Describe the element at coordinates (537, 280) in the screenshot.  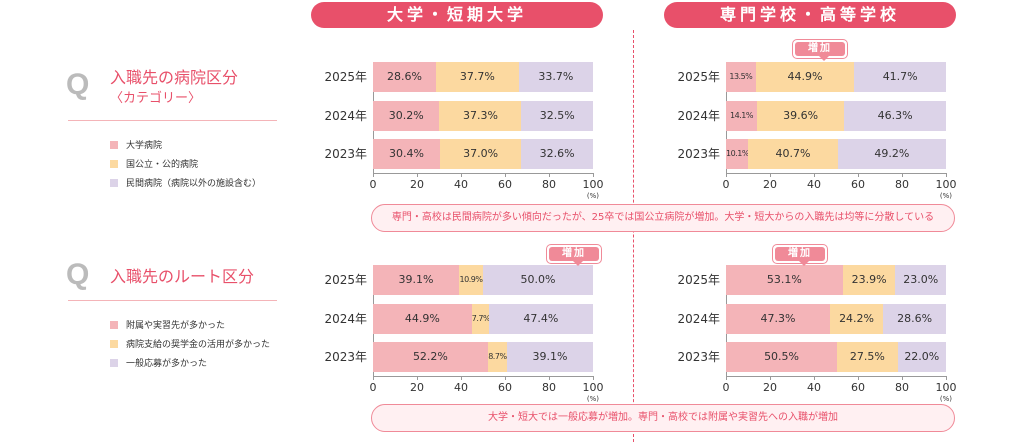
I see `bar-segment: 50.0%` at that location.